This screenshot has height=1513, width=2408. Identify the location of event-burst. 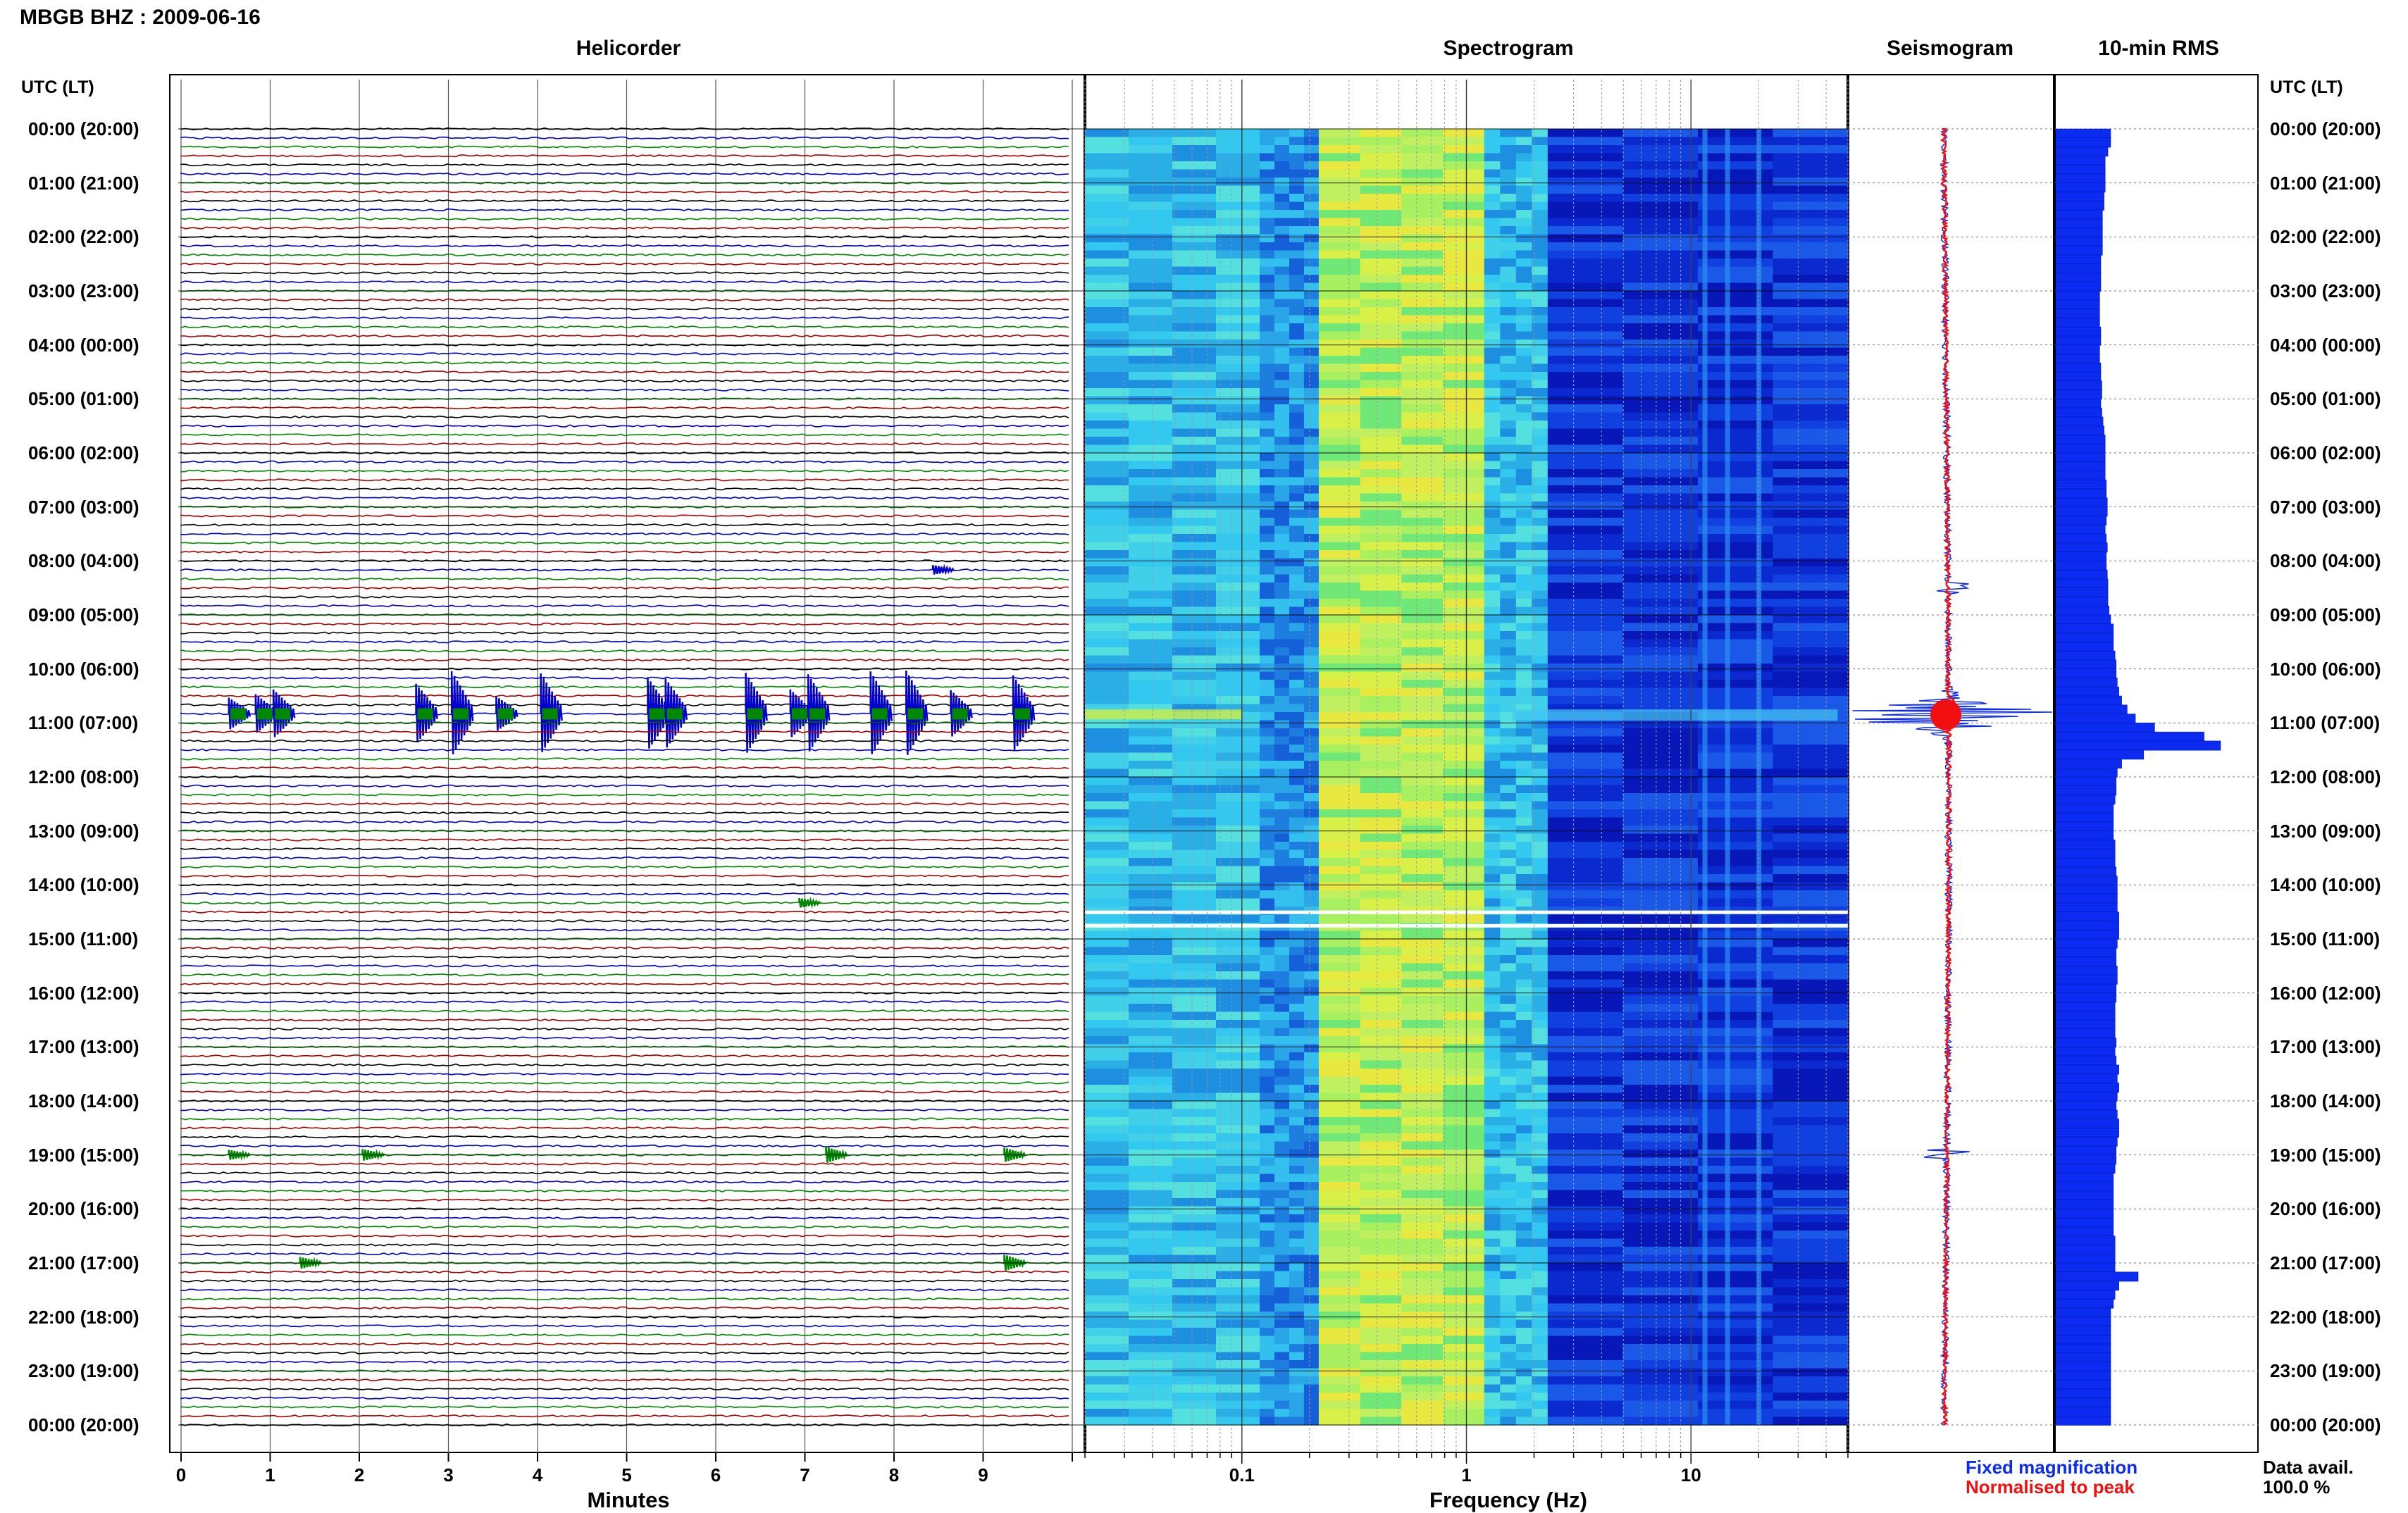
(817, 714).